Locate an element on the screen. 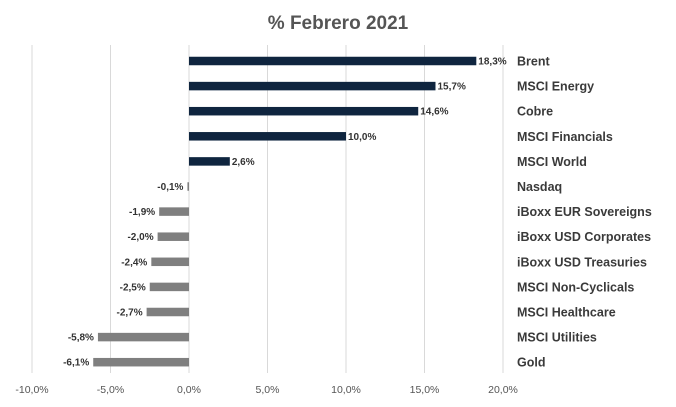 The image size is (676, 407). category-label: Nasdaq is located at coordinates (539, 187).